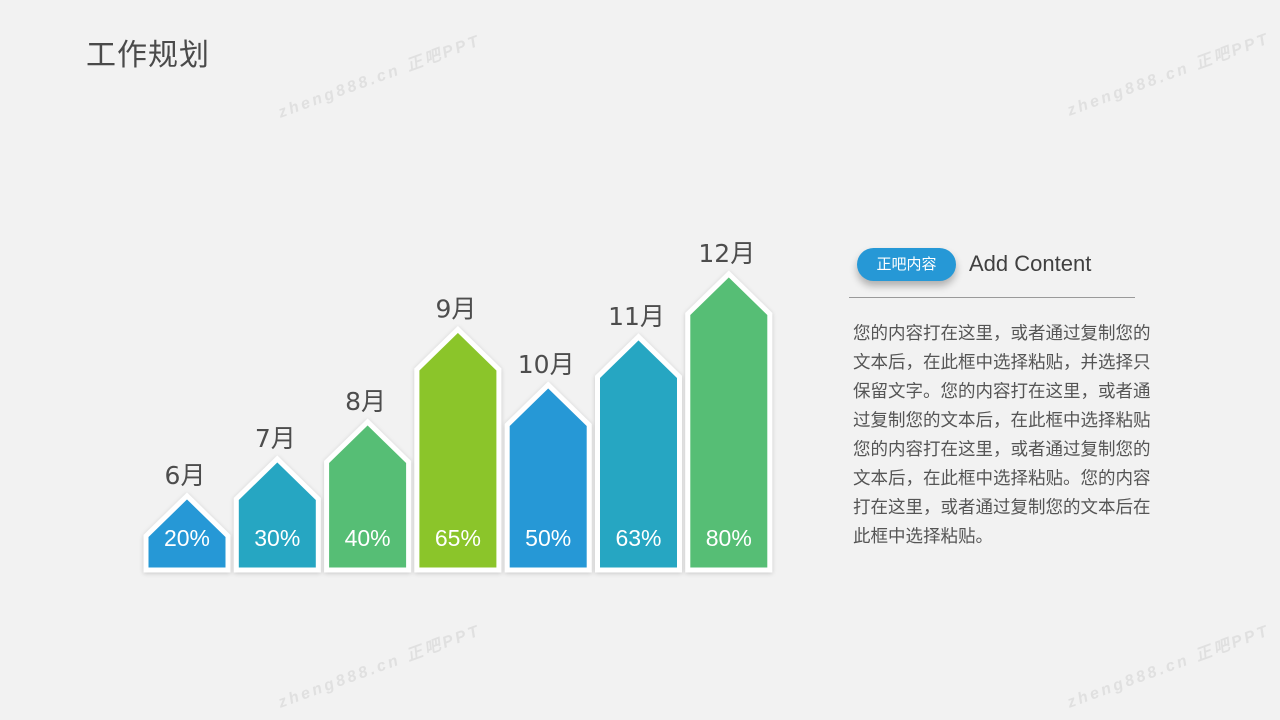 This screenshot has width=1280, height=720. What do you see at coordinates (726, 253) in the screenshot?
I see `category-label: 12月` at bounding box center [726, 253].